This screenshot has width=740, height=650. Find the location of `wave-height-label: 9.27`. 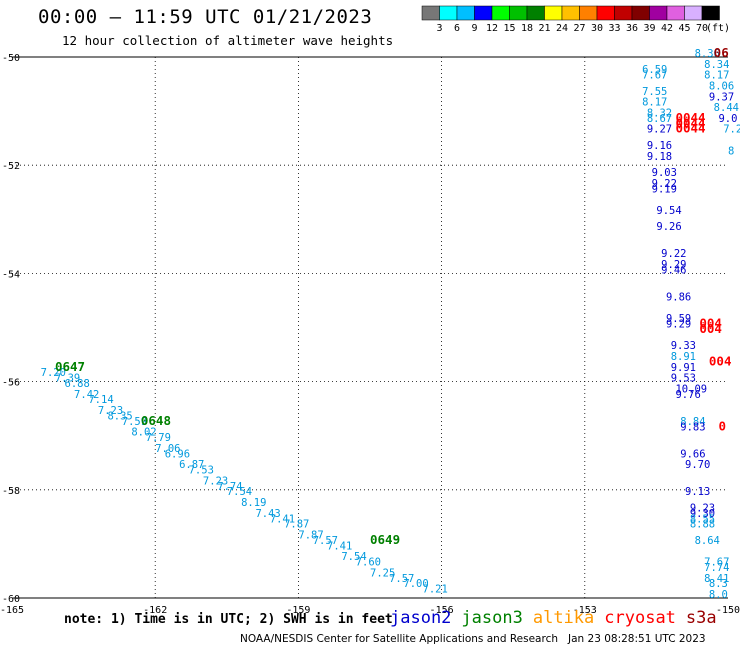

wave-height-label: 9.27 is located at coordinates (659, 130).